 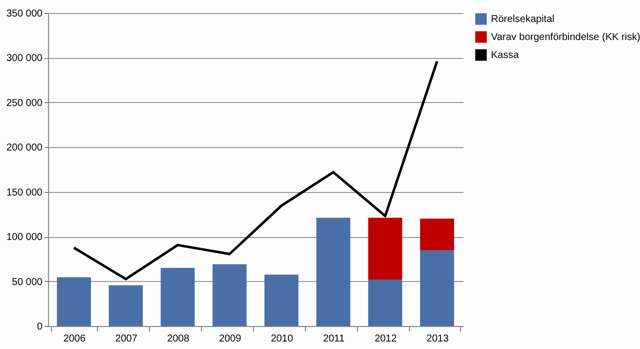 What do you see at coordinates (126, 339) in the screenshot?
I see `x-tick-label: 2007` at bounding box center [126, 339].